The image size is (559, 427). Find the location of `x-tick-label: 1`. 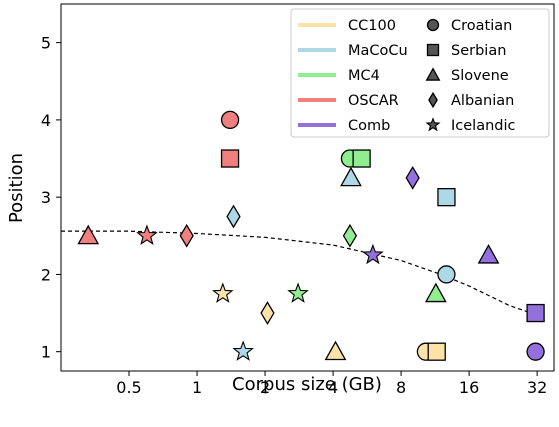

x-tick-label: 1 is located at coordinates (197, 387).